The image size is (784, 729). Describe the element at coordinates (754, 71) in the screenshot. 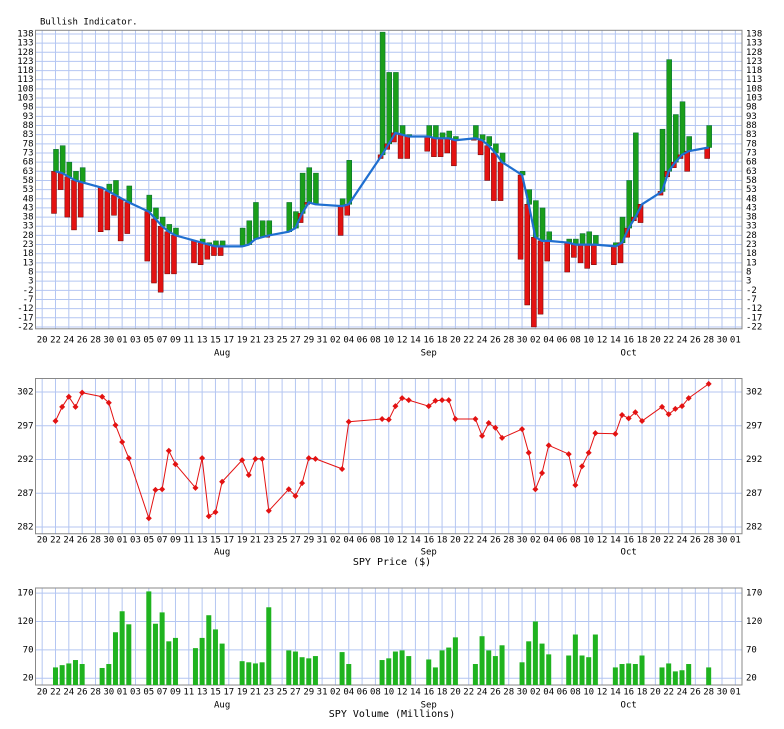

I see `y-tick-label-right: 118` at that location.